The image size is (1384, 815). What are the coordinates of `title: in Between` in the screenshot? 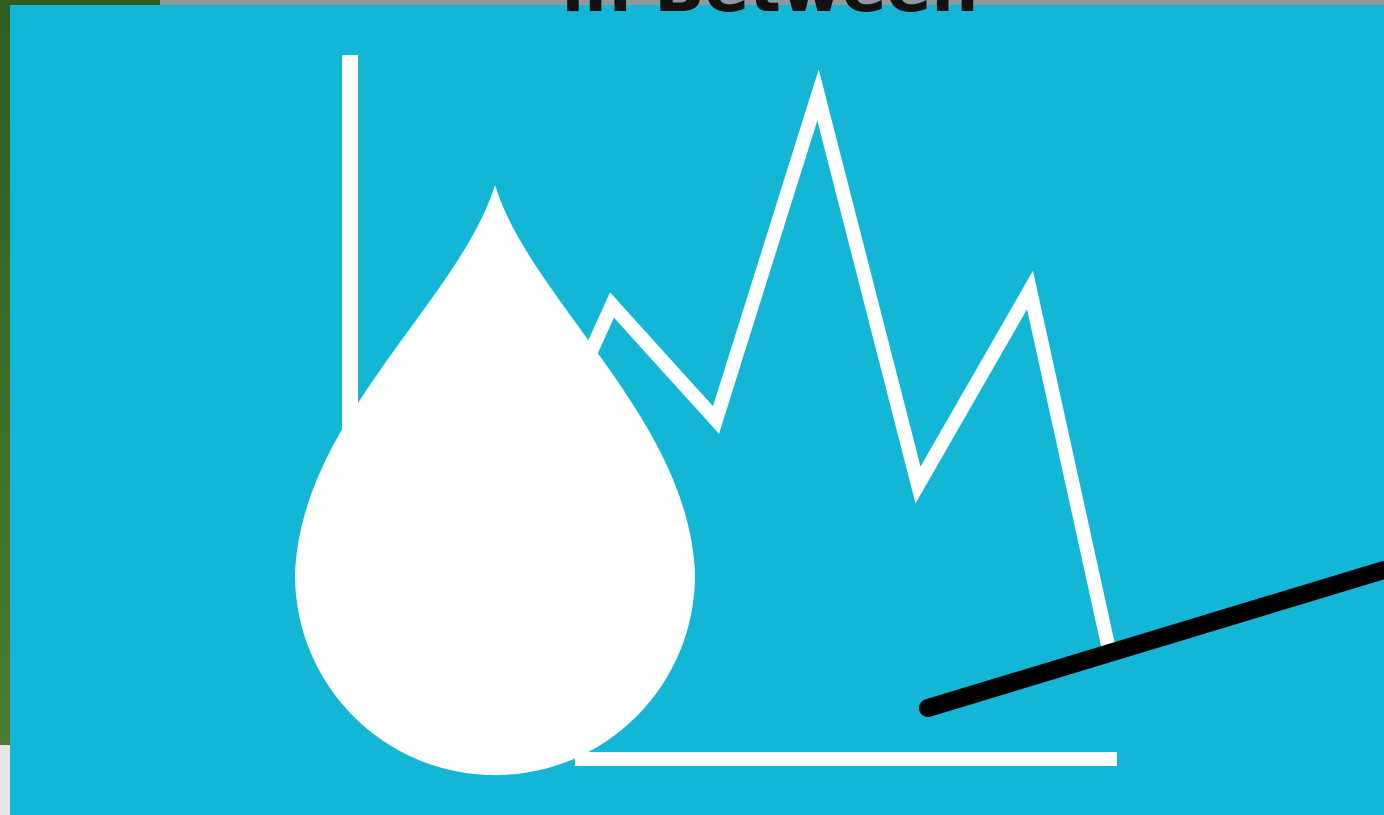 It's located at (692, 11).